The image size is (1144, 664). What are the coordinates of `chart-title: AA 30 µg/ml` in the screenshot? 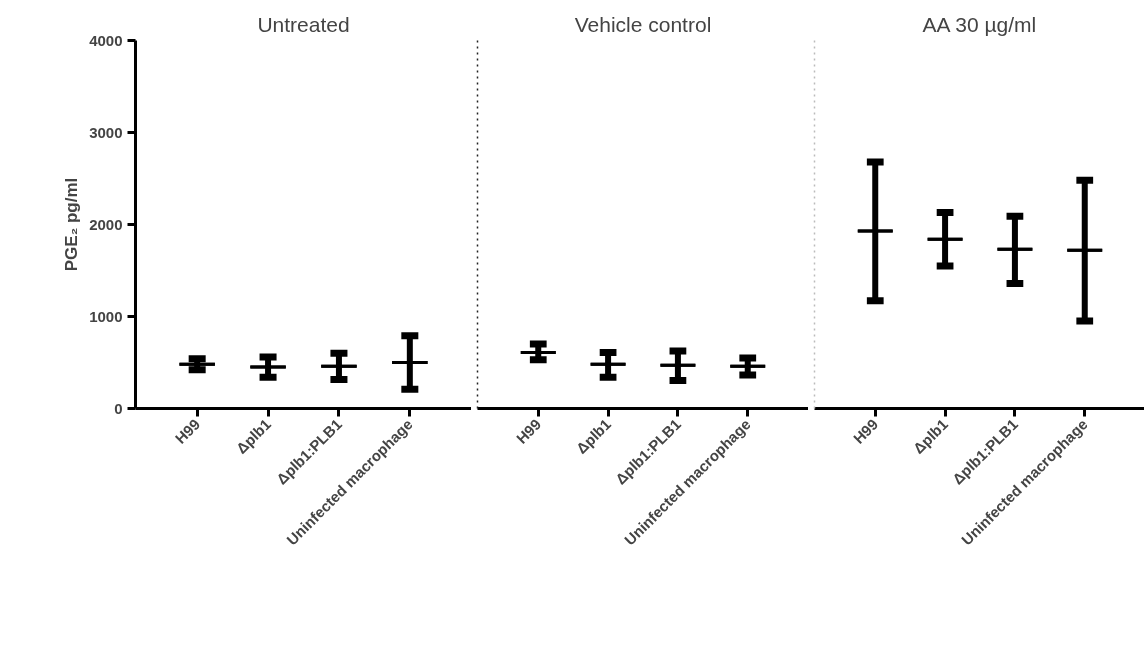 It's located at (979, 24).